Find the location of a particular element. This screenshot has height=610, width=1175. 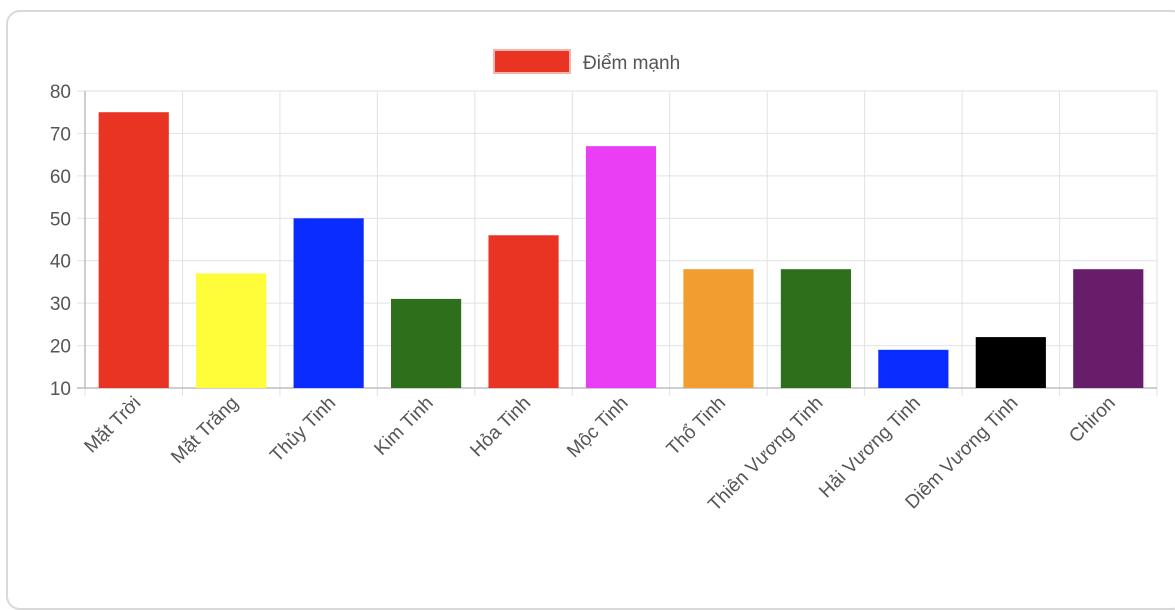

y-tick-label: 20 is located at coordinates (60, 347).